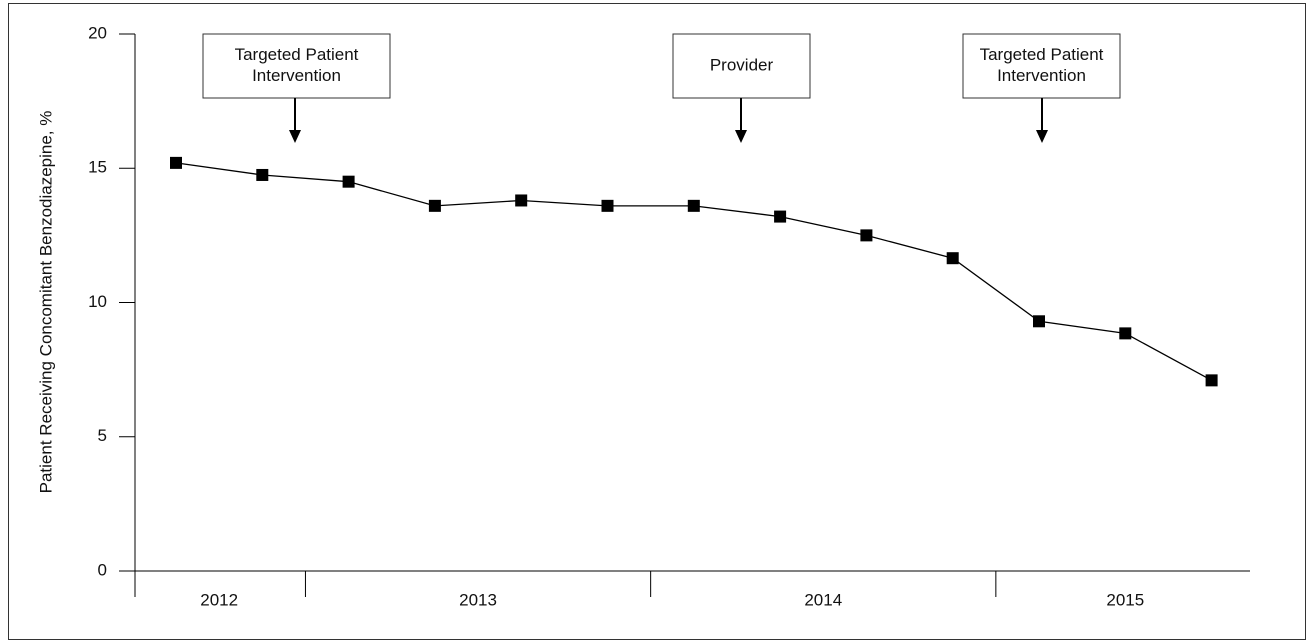  I want to click on y-tick-label: 10, so click(97, 301).